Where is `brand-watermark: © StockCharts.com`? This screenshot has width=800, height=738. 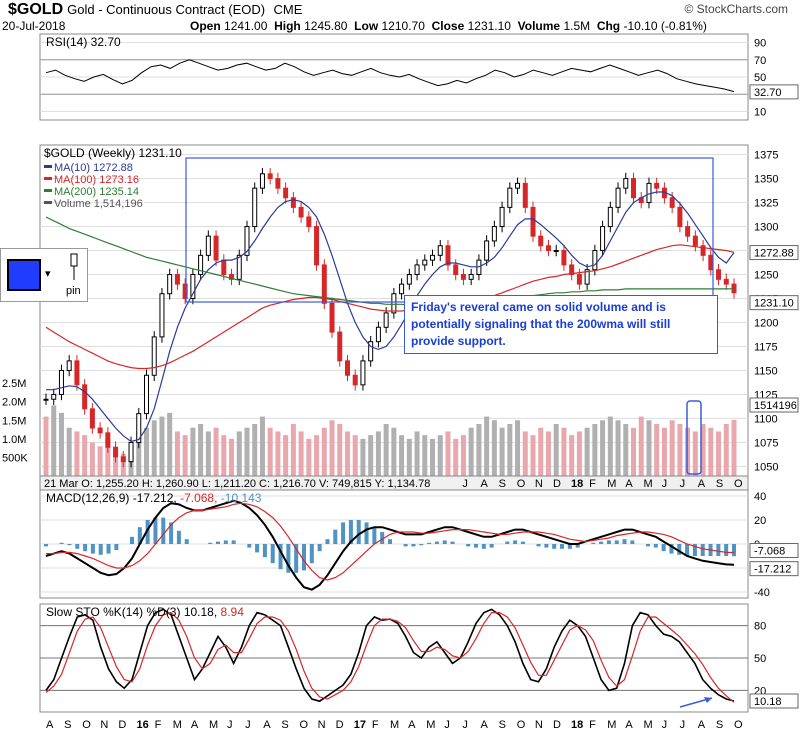
brand-watermark: © StockCharts.com is located at coordinates (736, 9).